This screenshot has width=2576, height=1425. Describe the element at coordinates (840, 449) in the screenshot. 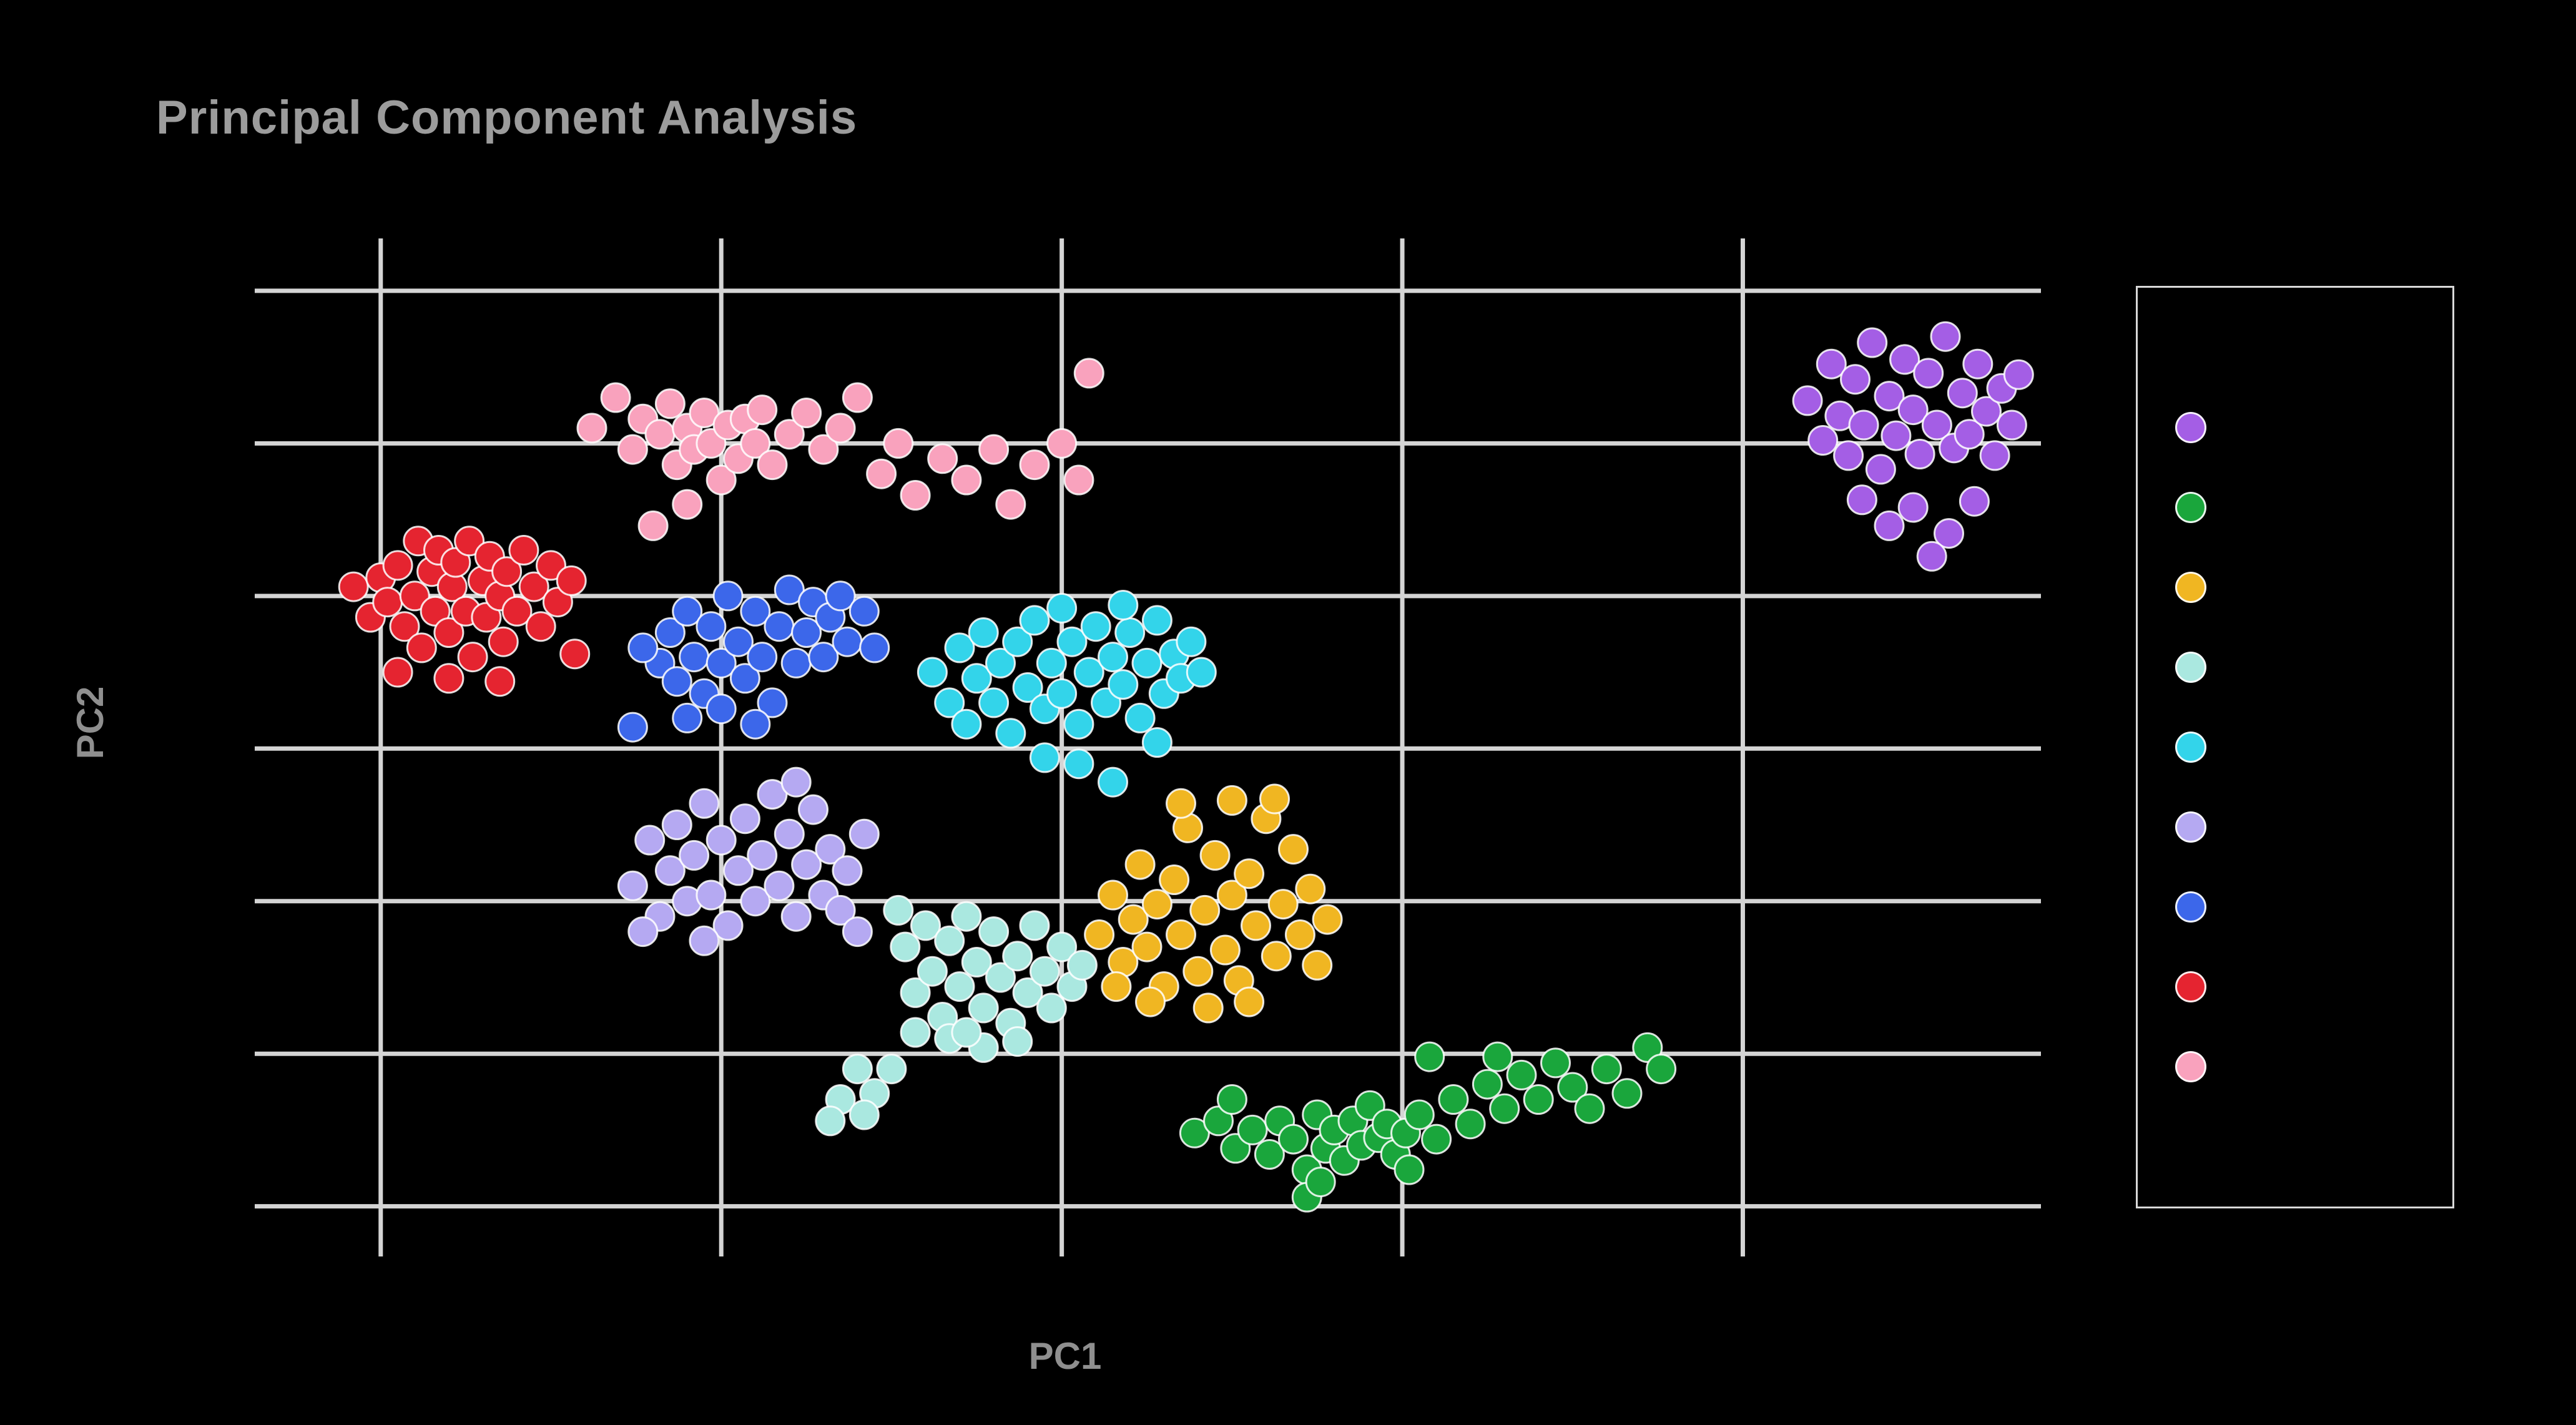

I see `series-pink` at that location.